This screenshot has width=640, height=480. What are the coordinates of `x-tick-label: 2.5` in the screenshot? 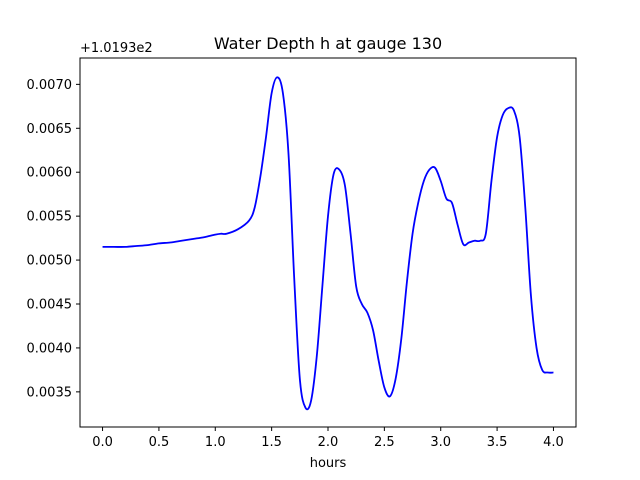 It's located at (384, 442).